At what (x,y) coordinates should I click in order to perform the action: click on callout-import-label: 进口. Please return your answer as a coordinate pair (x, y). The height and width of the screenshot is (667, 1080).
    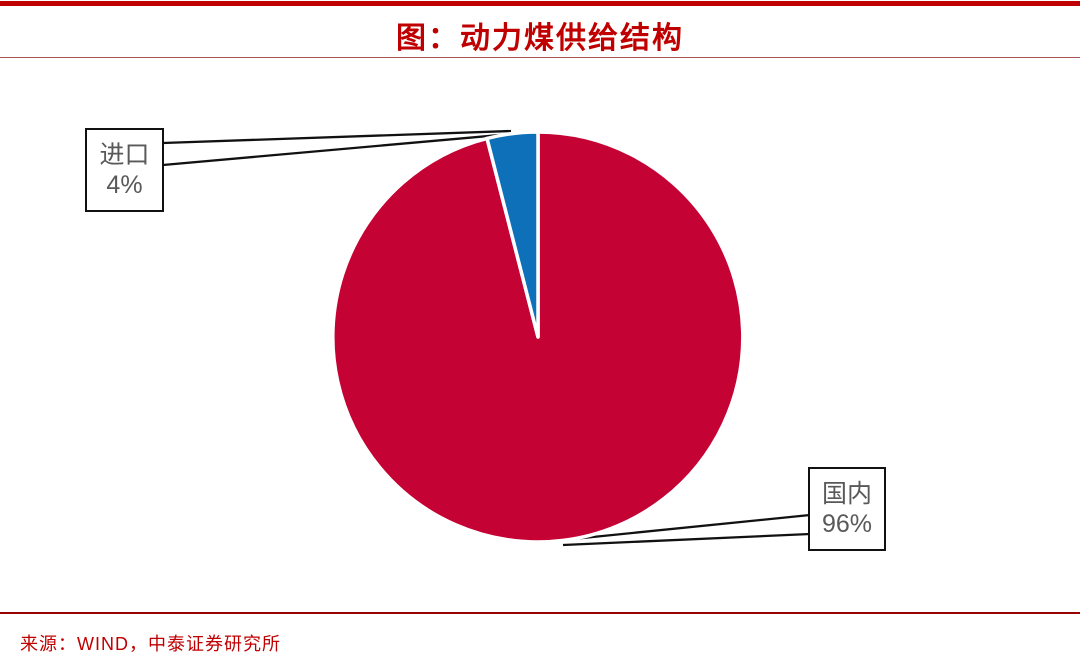
    Looking at the image, I should click on (124, 154).